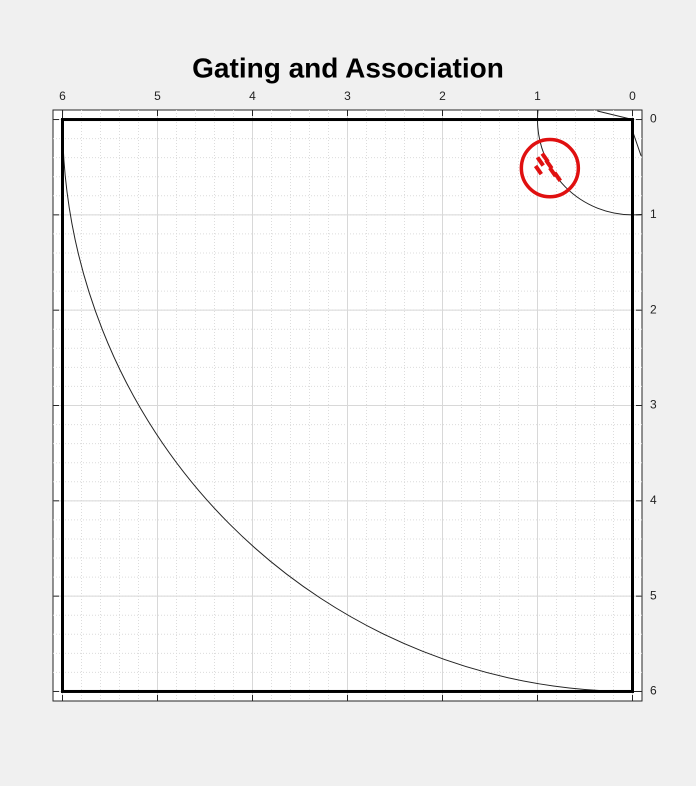  I want to click on y-tick-label: 2, so click(653, 309).